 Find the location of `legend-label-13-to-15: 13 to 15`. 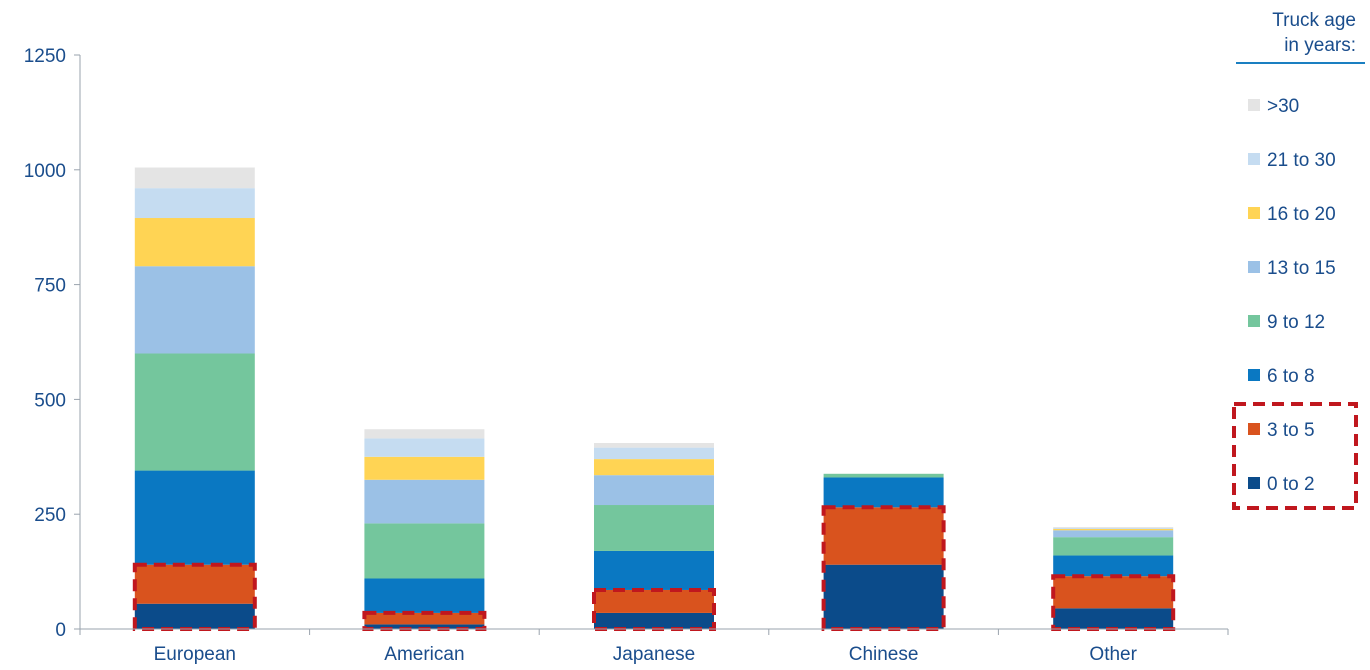

legend-label-13-to-15: 13 to 15 is located at coordinates (1301, 268).